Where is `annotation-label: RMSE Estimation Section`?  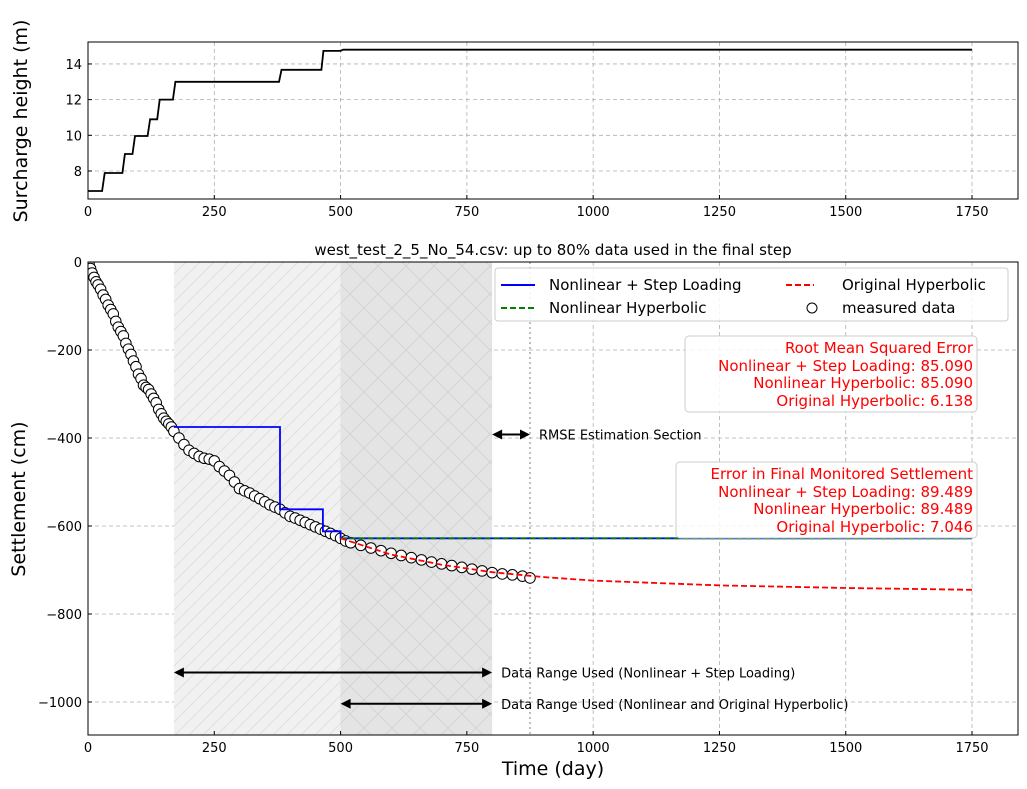 annotation-label: RMSE Estimation Section is located at coordinates (620, 435).